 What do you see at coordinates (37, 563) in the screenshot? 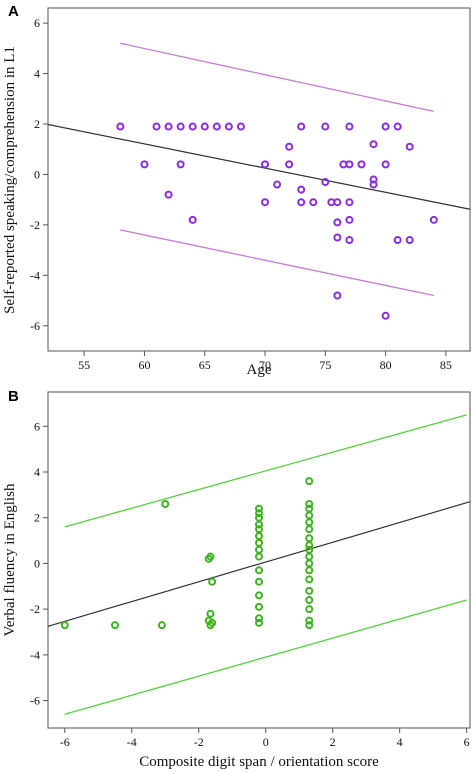
I see `panel-b-y-tick-label: 0` at bounding box center [37, 563].